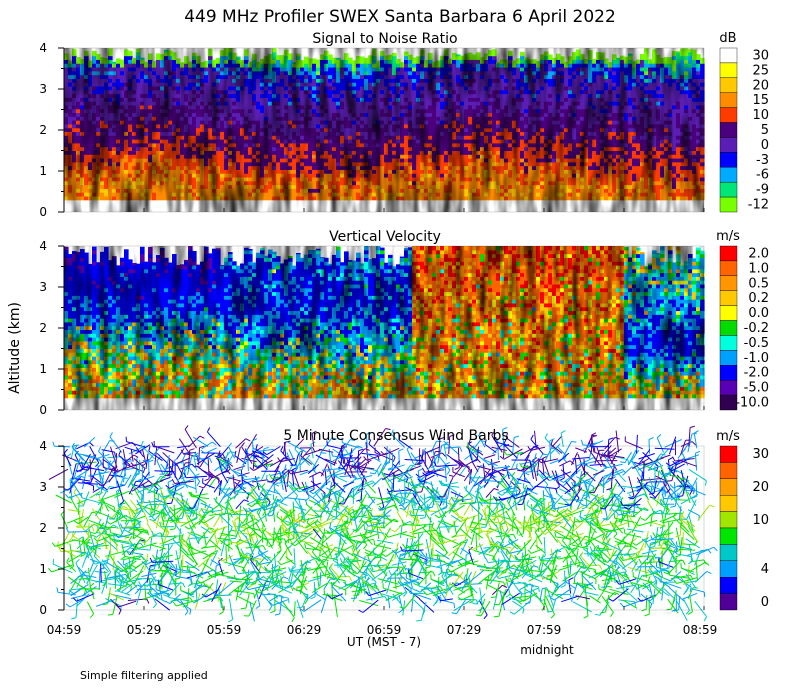 The height and width of the screenshot is (700, 800). I want to click on snr-title: Signal to Noise Ratio, so click(384, 39).